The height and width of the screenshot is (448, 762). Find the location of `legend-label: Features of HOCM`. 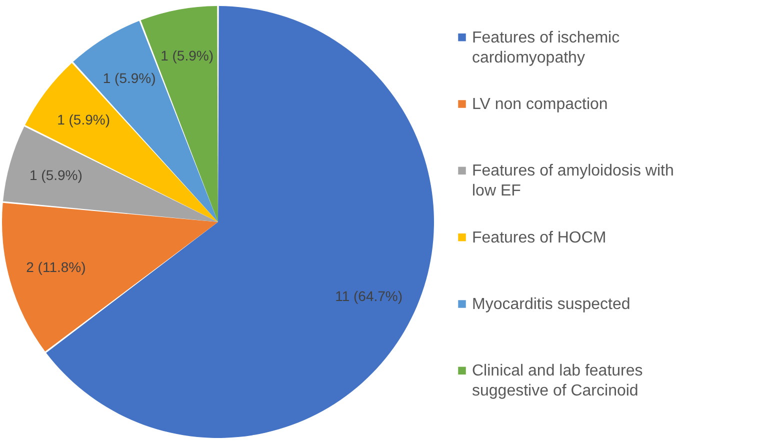

legend-label: Features of HOCM is located at coordinates (539, 237).